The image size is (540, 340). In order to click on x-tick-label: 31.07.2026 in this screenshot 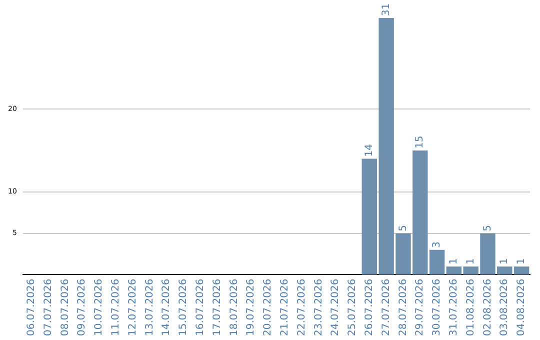, I will do `click(454, 307)`.